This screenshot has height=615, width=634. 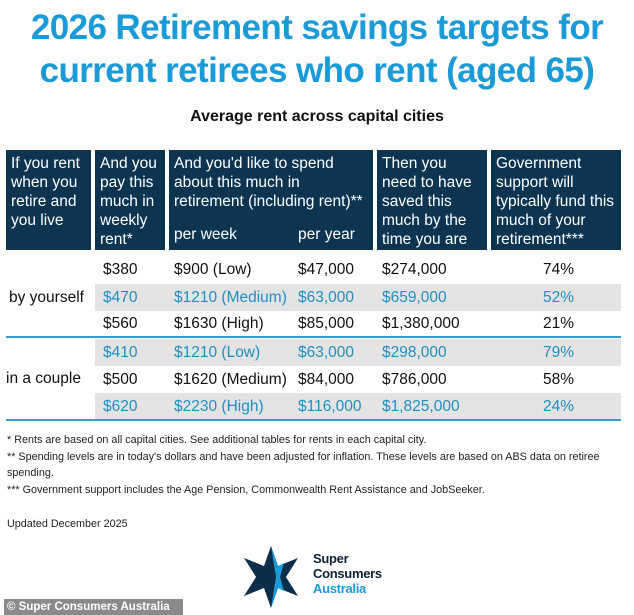 What do you see at coordinates (559, 379) in the screenshot?
I see `cell-gov-support: 58%` at bounding box center [559, 379].